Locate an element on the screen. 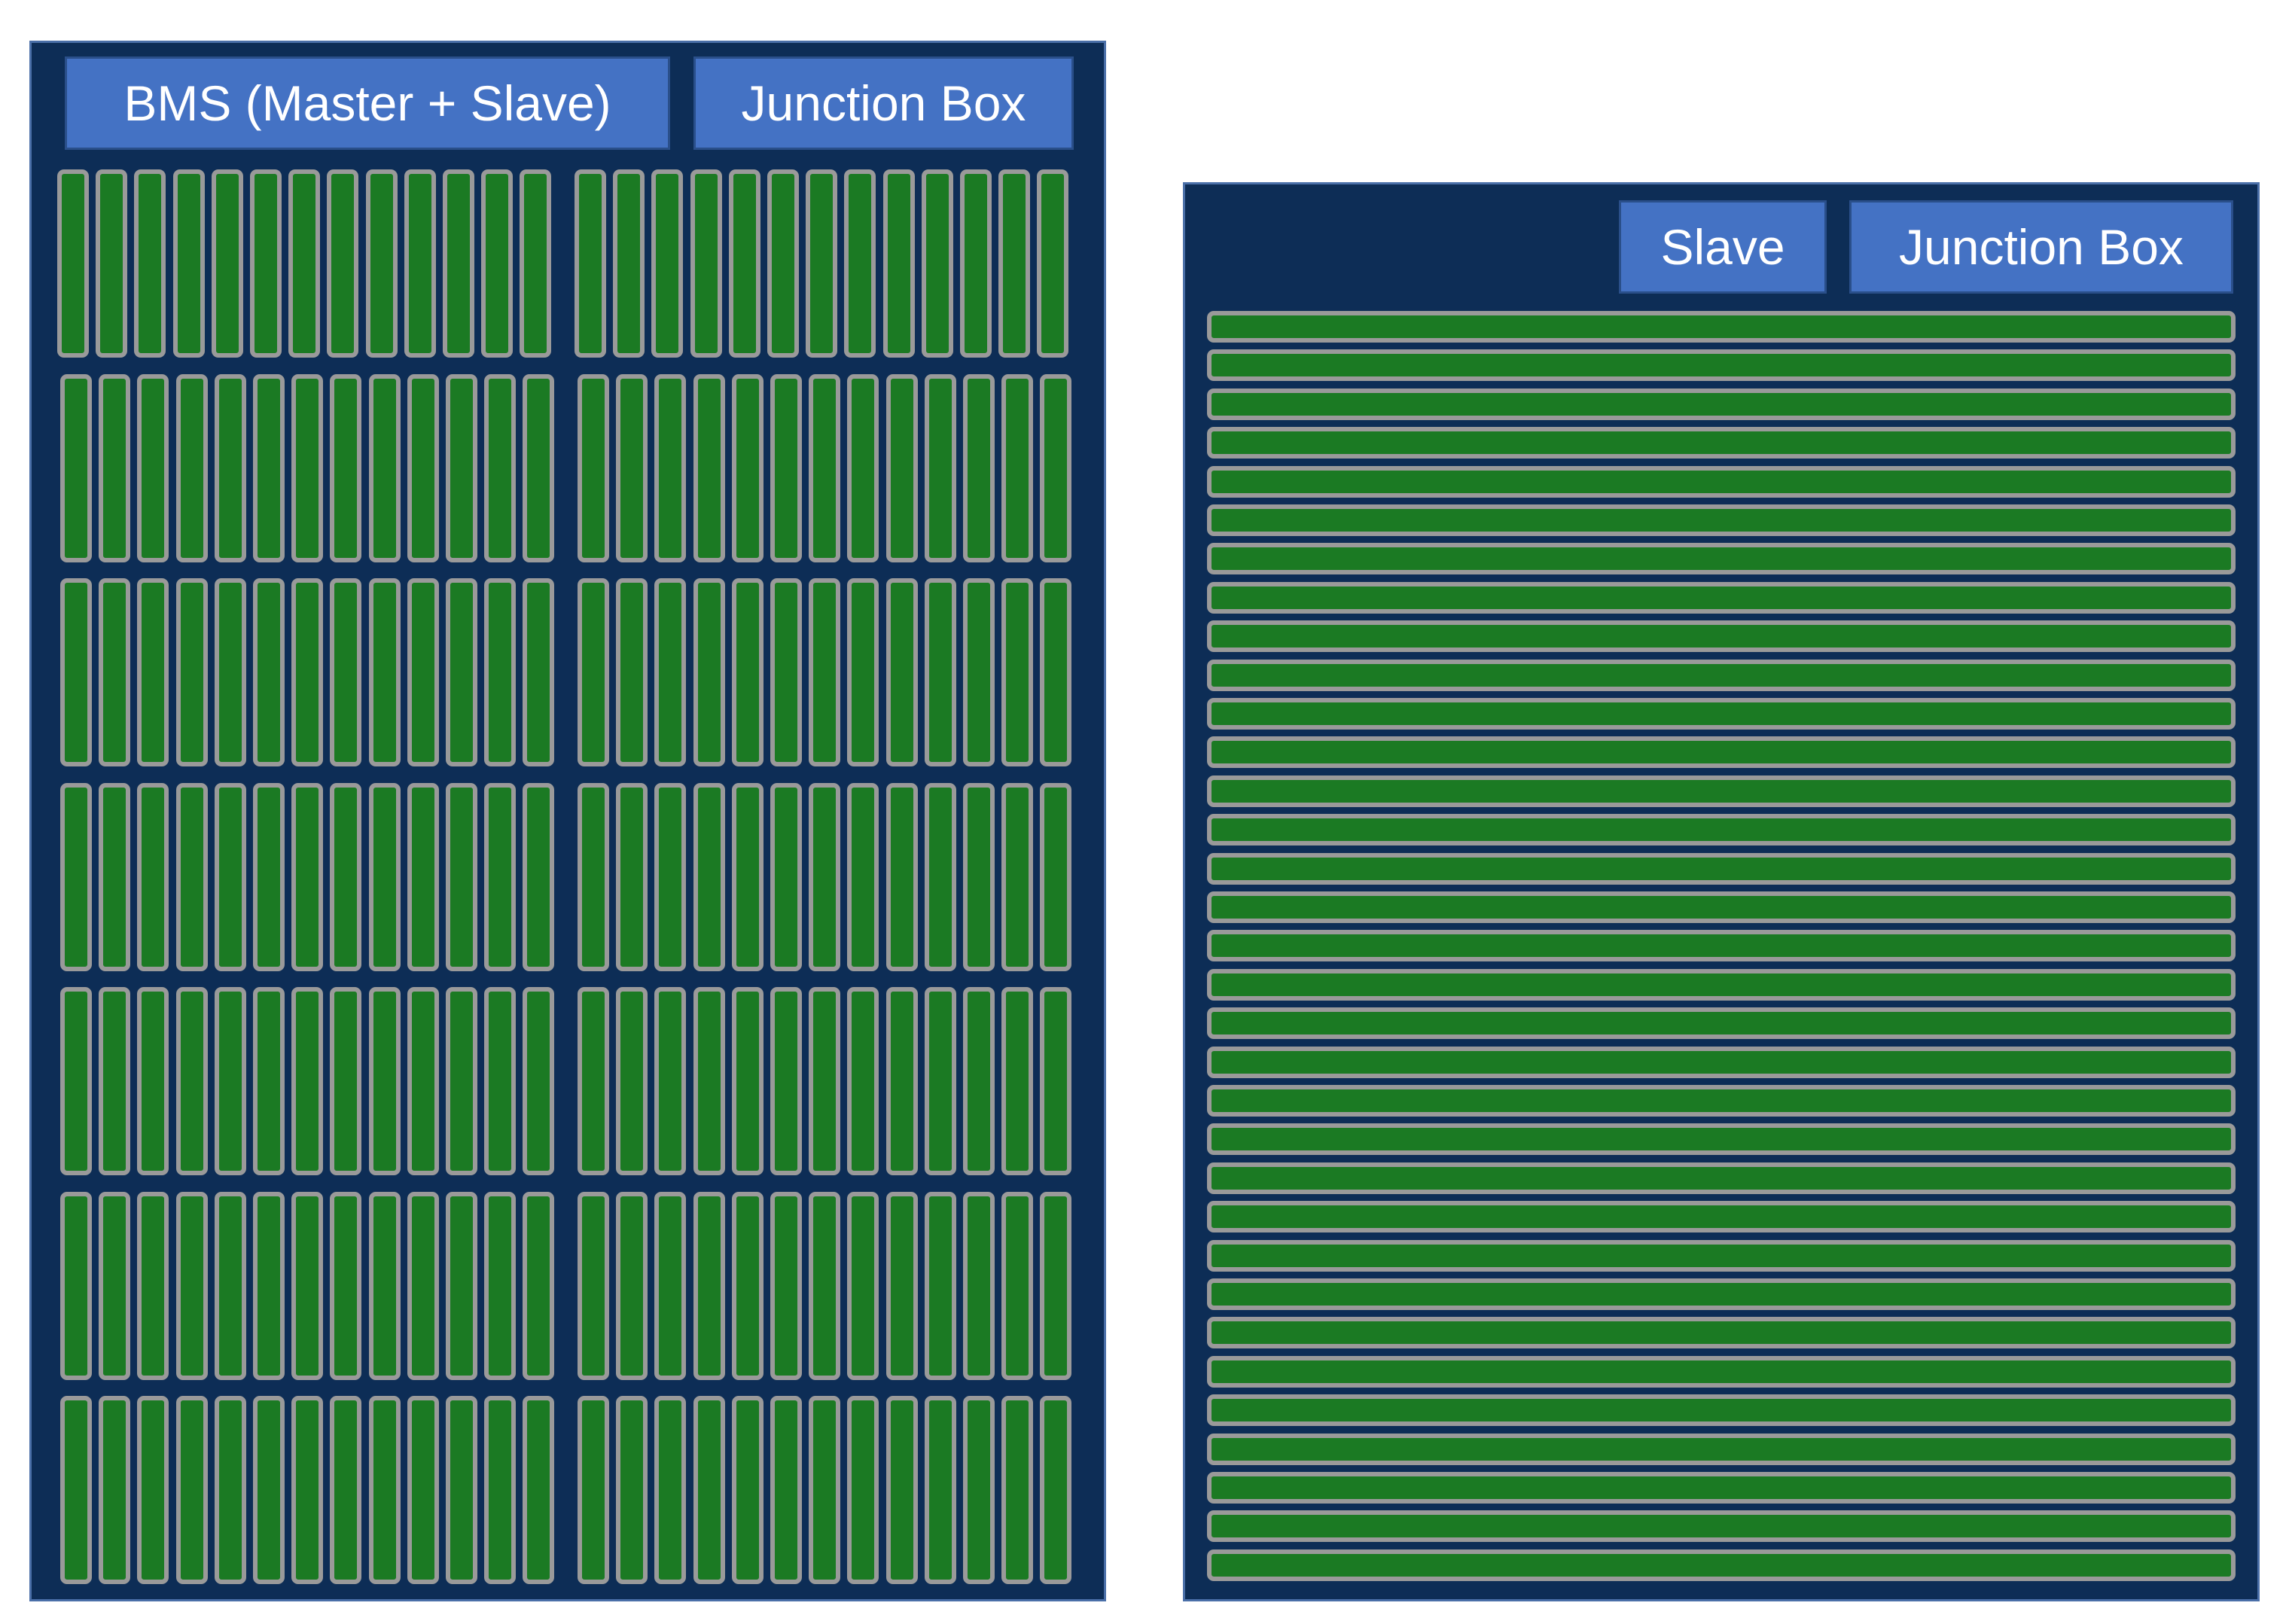 This screenshot has width=2289, height=1624. bms-master-slave-label: BMS (Master + Slave) is located at coordinates (367, 103).